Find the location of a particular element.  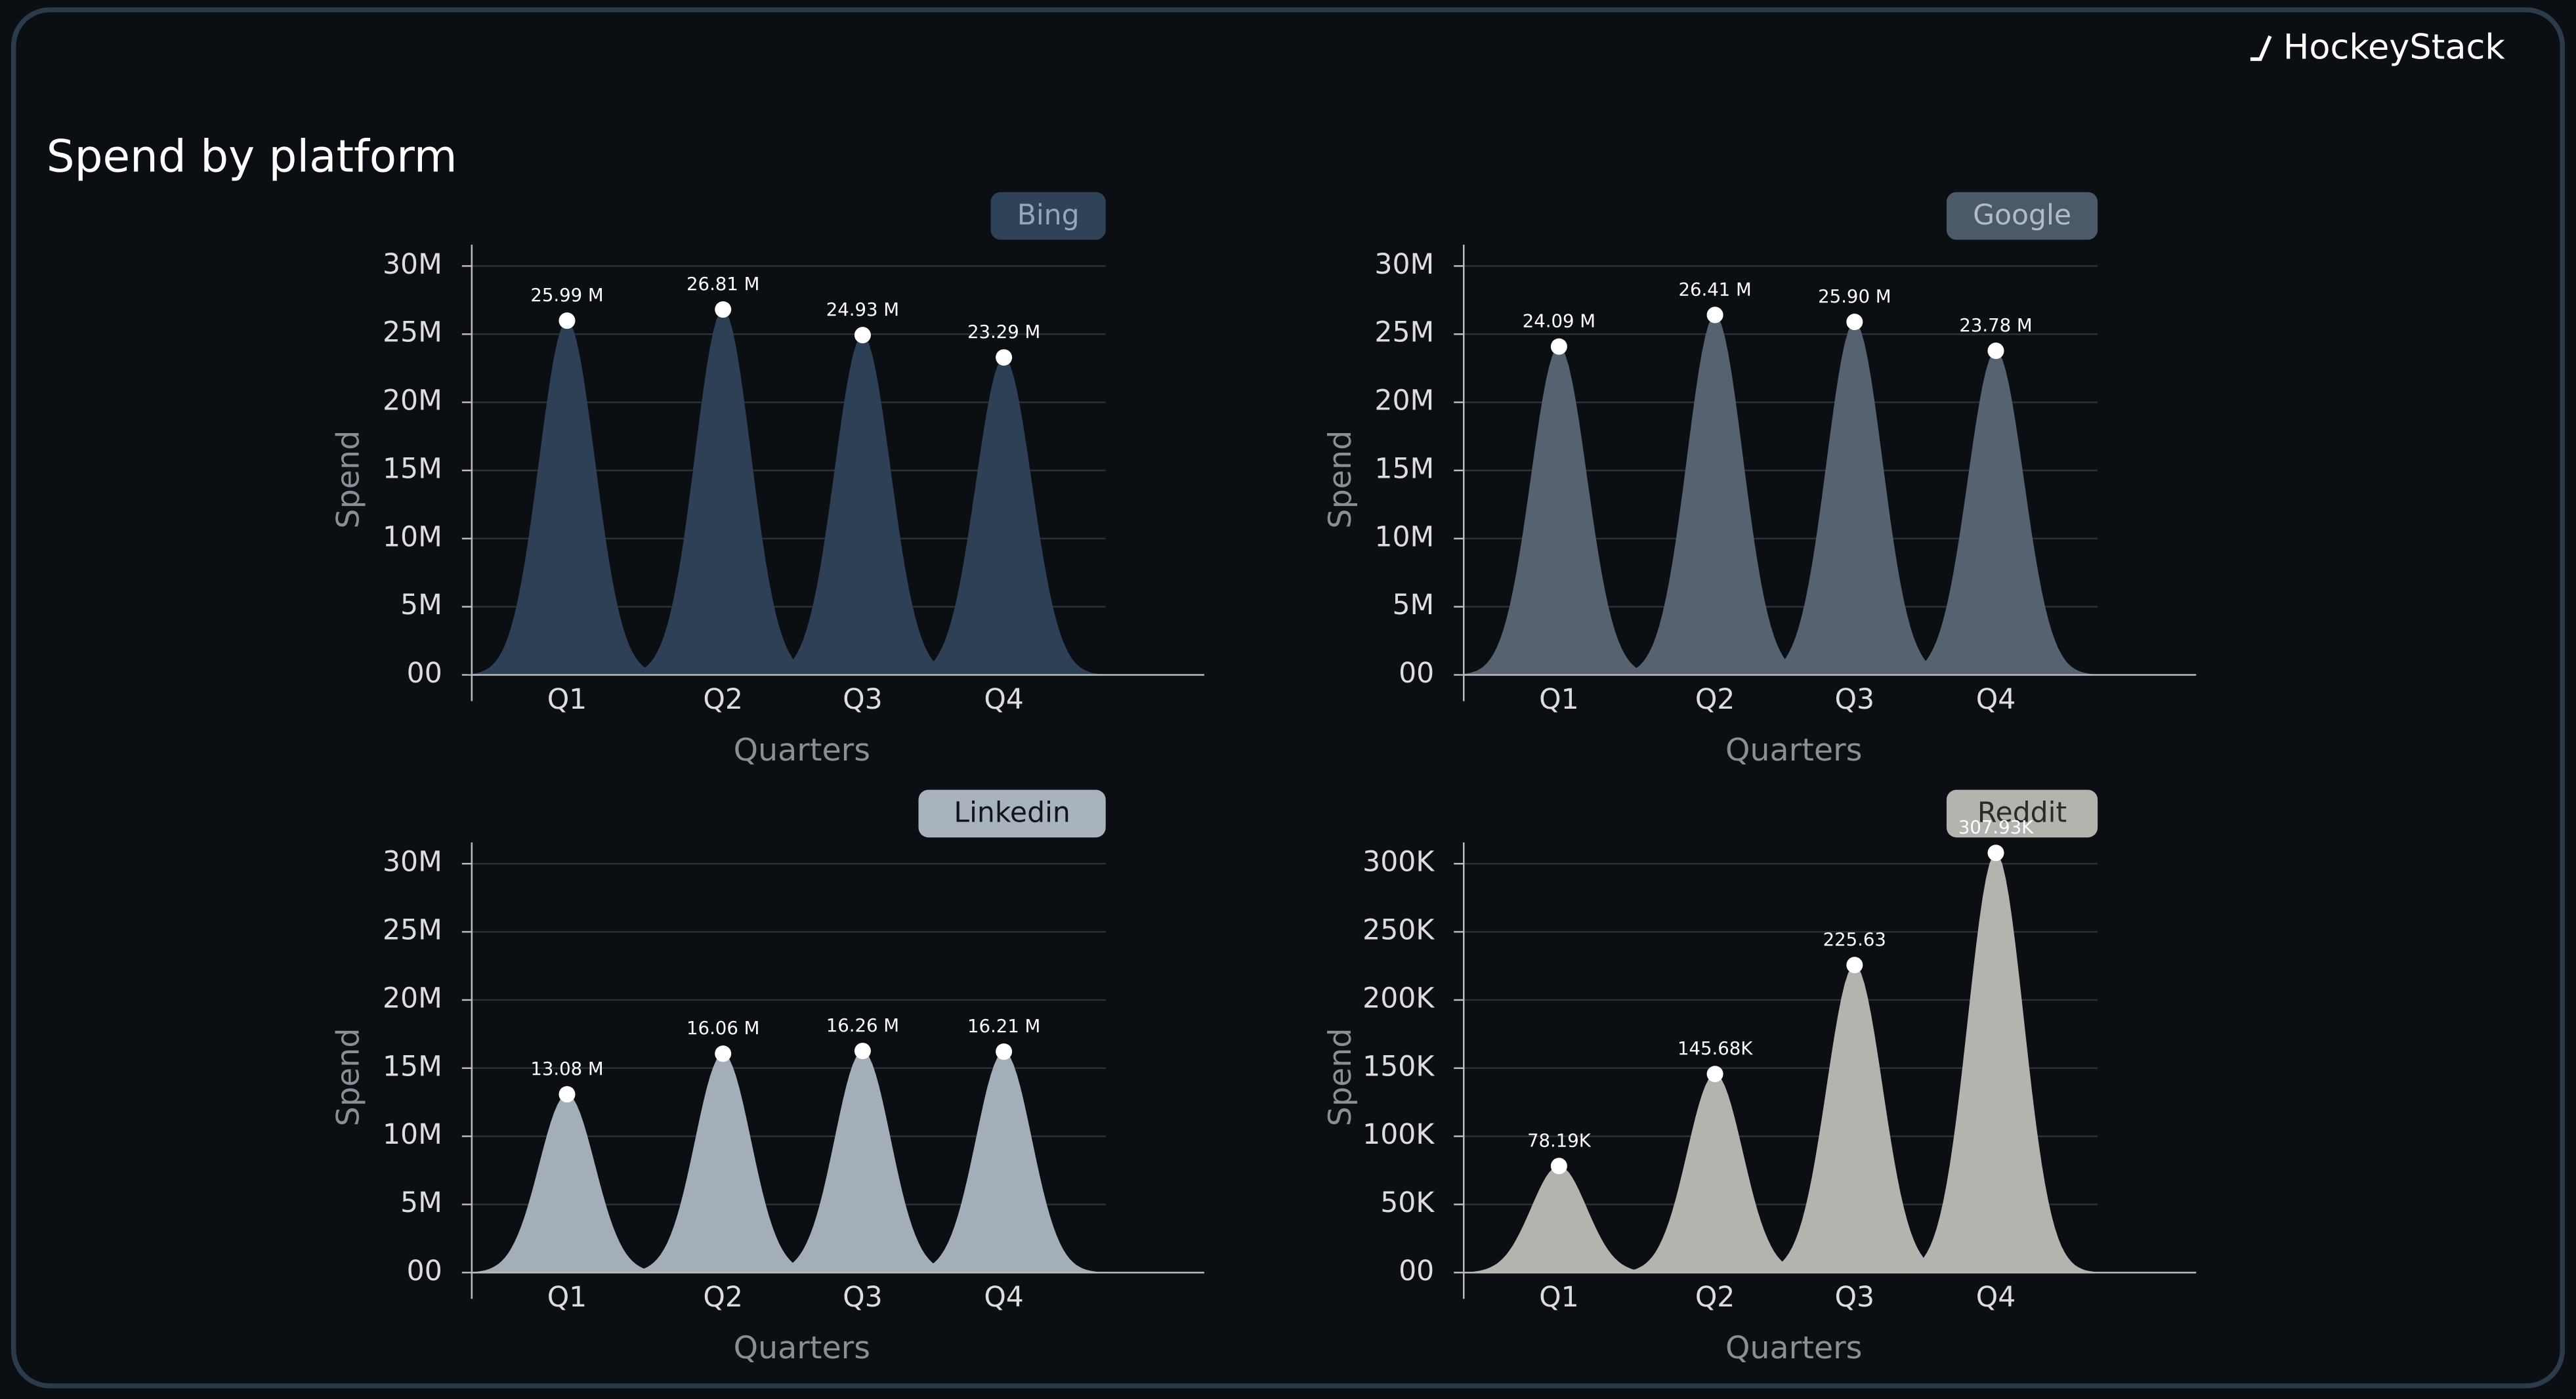

platform-badge-label: Linkedin is located at coordinates (1012, 813).